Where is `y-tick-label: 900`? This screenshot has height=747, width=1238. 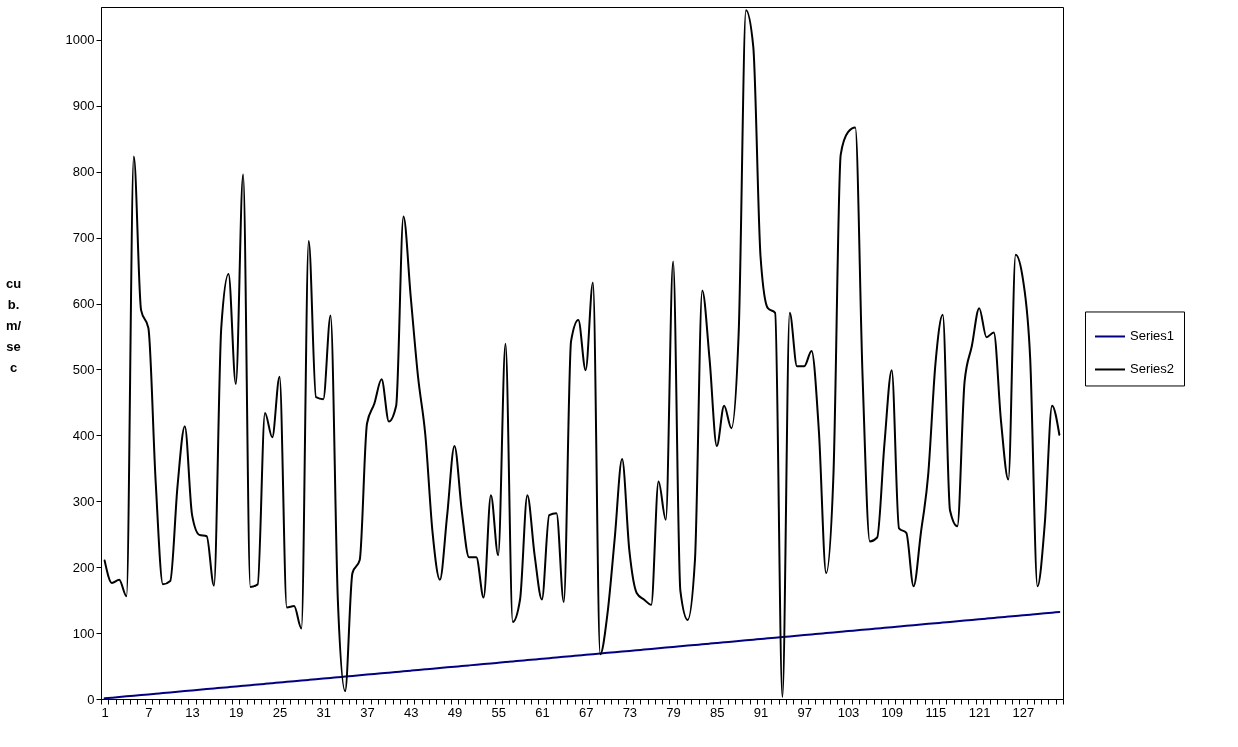 y-tick-label: 900 is located at coordinates (83, 106).